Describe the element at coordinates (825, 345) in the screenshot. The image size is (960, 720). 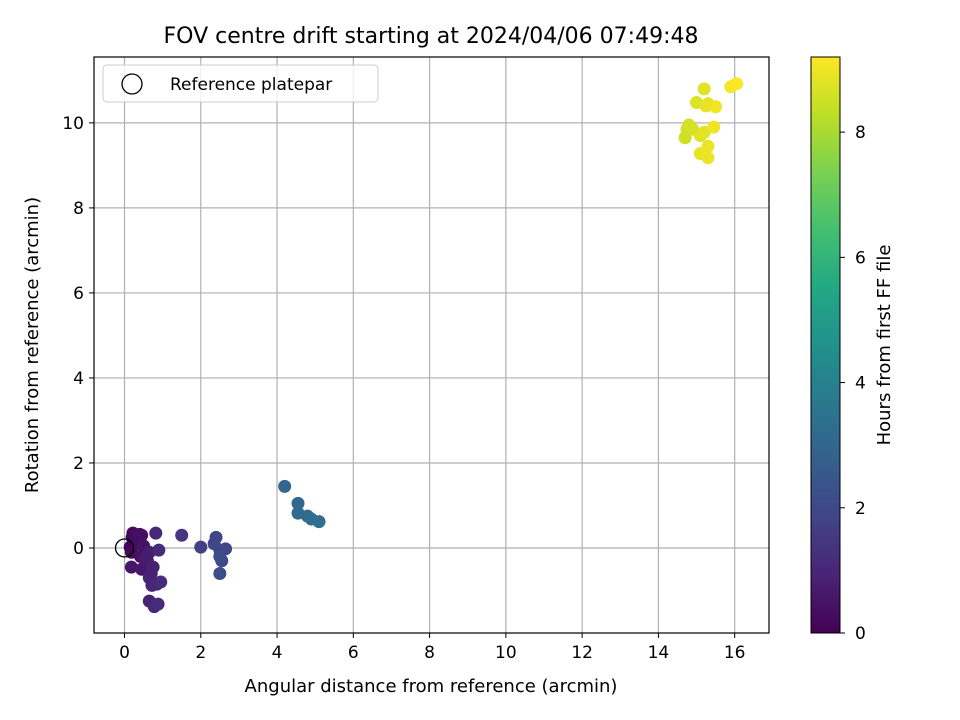
I see `colorbar` at that location.